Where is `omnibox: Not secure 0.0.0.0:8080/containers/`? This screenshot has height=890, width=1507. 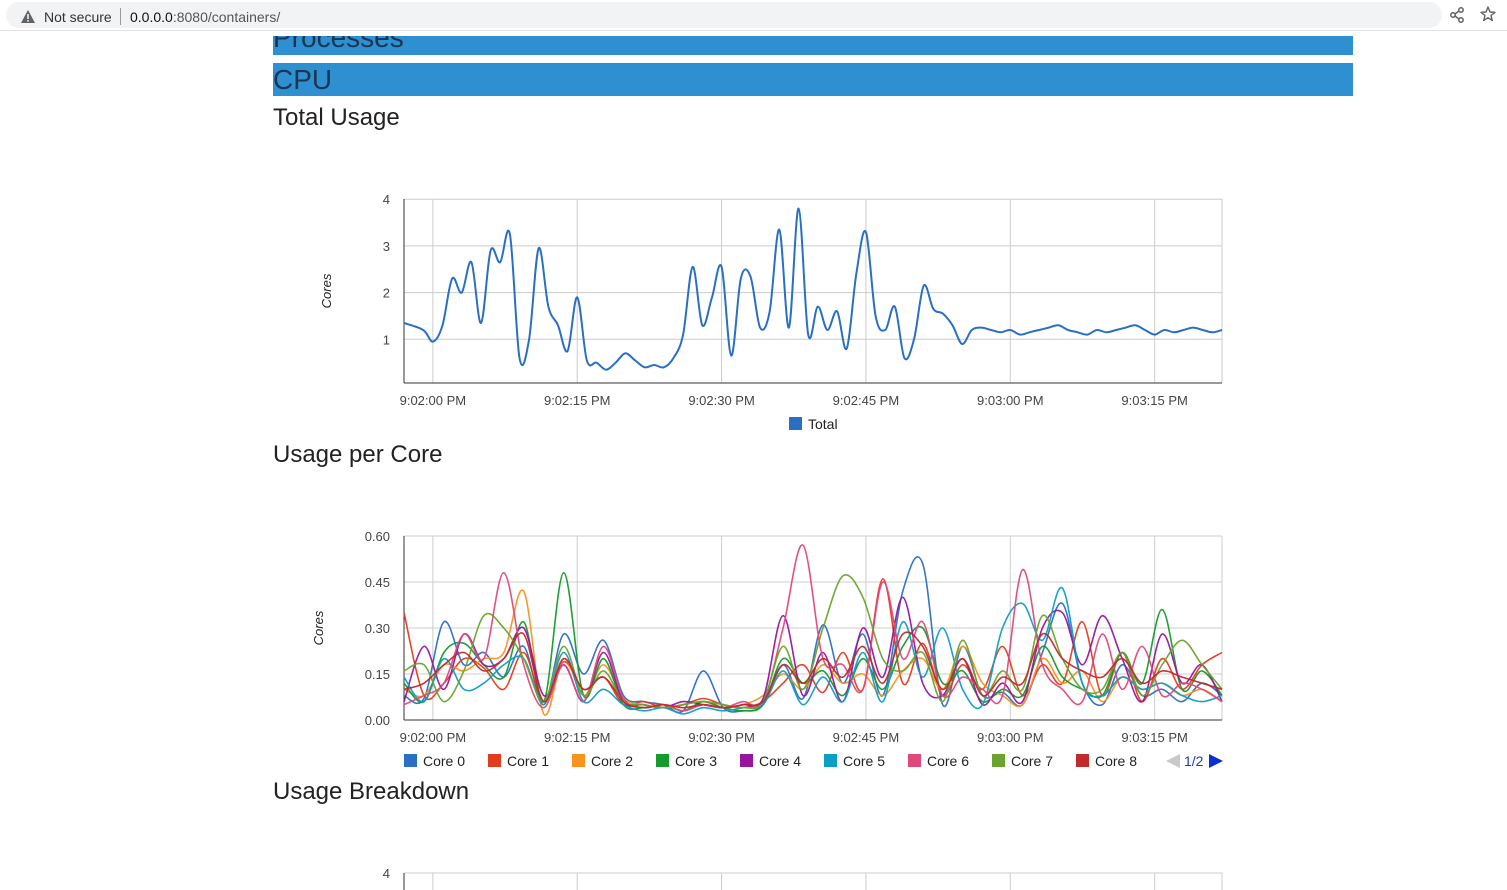 omnibox: Not secure 0.0.0.0:8080/containers/ is located at coordinates (724, 15).